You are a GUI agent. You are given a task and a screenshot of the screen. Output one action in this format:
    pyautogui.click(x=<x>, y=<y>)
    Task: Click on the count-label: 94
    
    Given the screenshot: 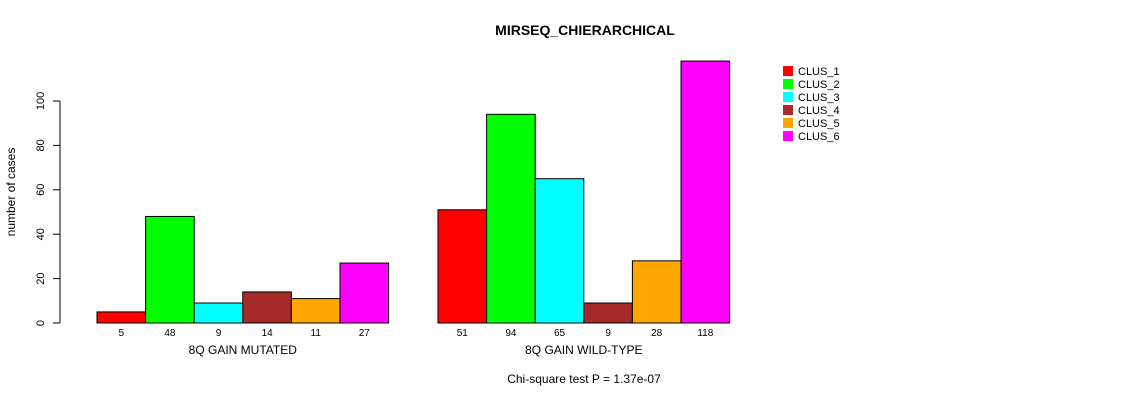 What is the action you would take?
    pyautogui.click(x=511, y=333)
    